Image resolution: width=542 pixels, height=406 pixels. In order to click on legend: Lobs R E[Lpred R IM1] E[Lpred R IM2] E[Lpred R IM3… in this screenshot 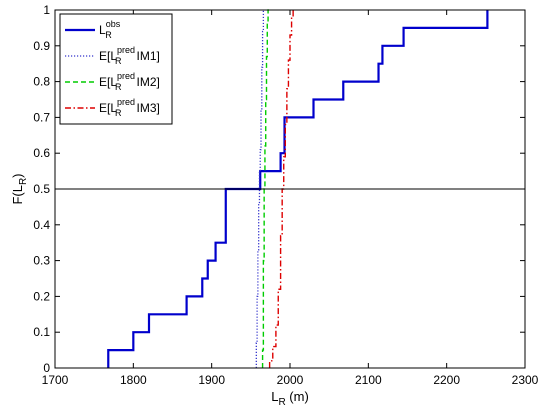, I will do `click(116, 69)`.